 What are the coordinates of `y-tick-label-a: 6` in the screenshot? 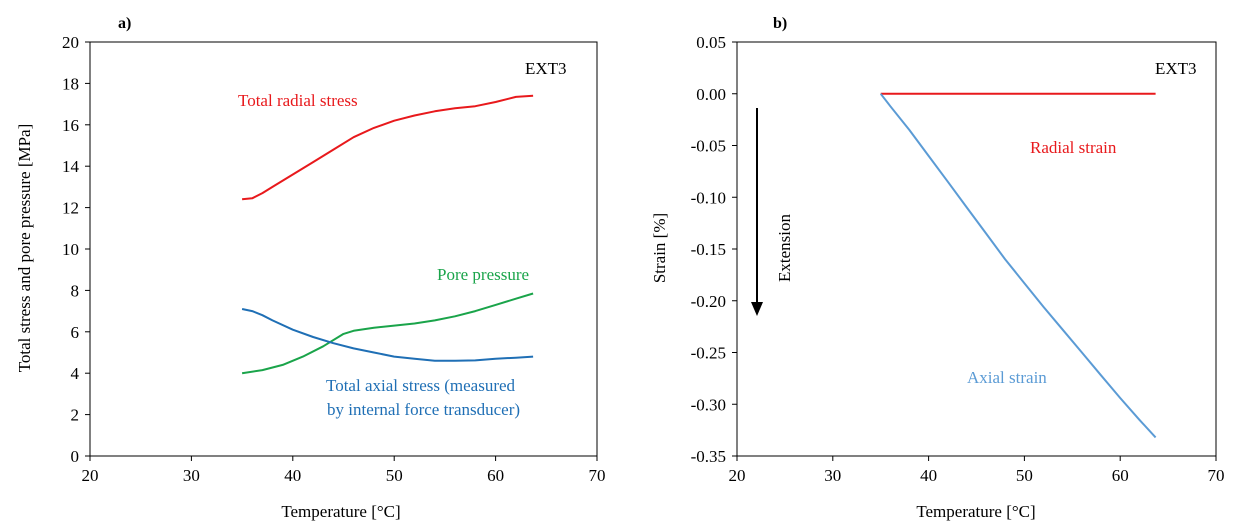 It's located at (75, 332).